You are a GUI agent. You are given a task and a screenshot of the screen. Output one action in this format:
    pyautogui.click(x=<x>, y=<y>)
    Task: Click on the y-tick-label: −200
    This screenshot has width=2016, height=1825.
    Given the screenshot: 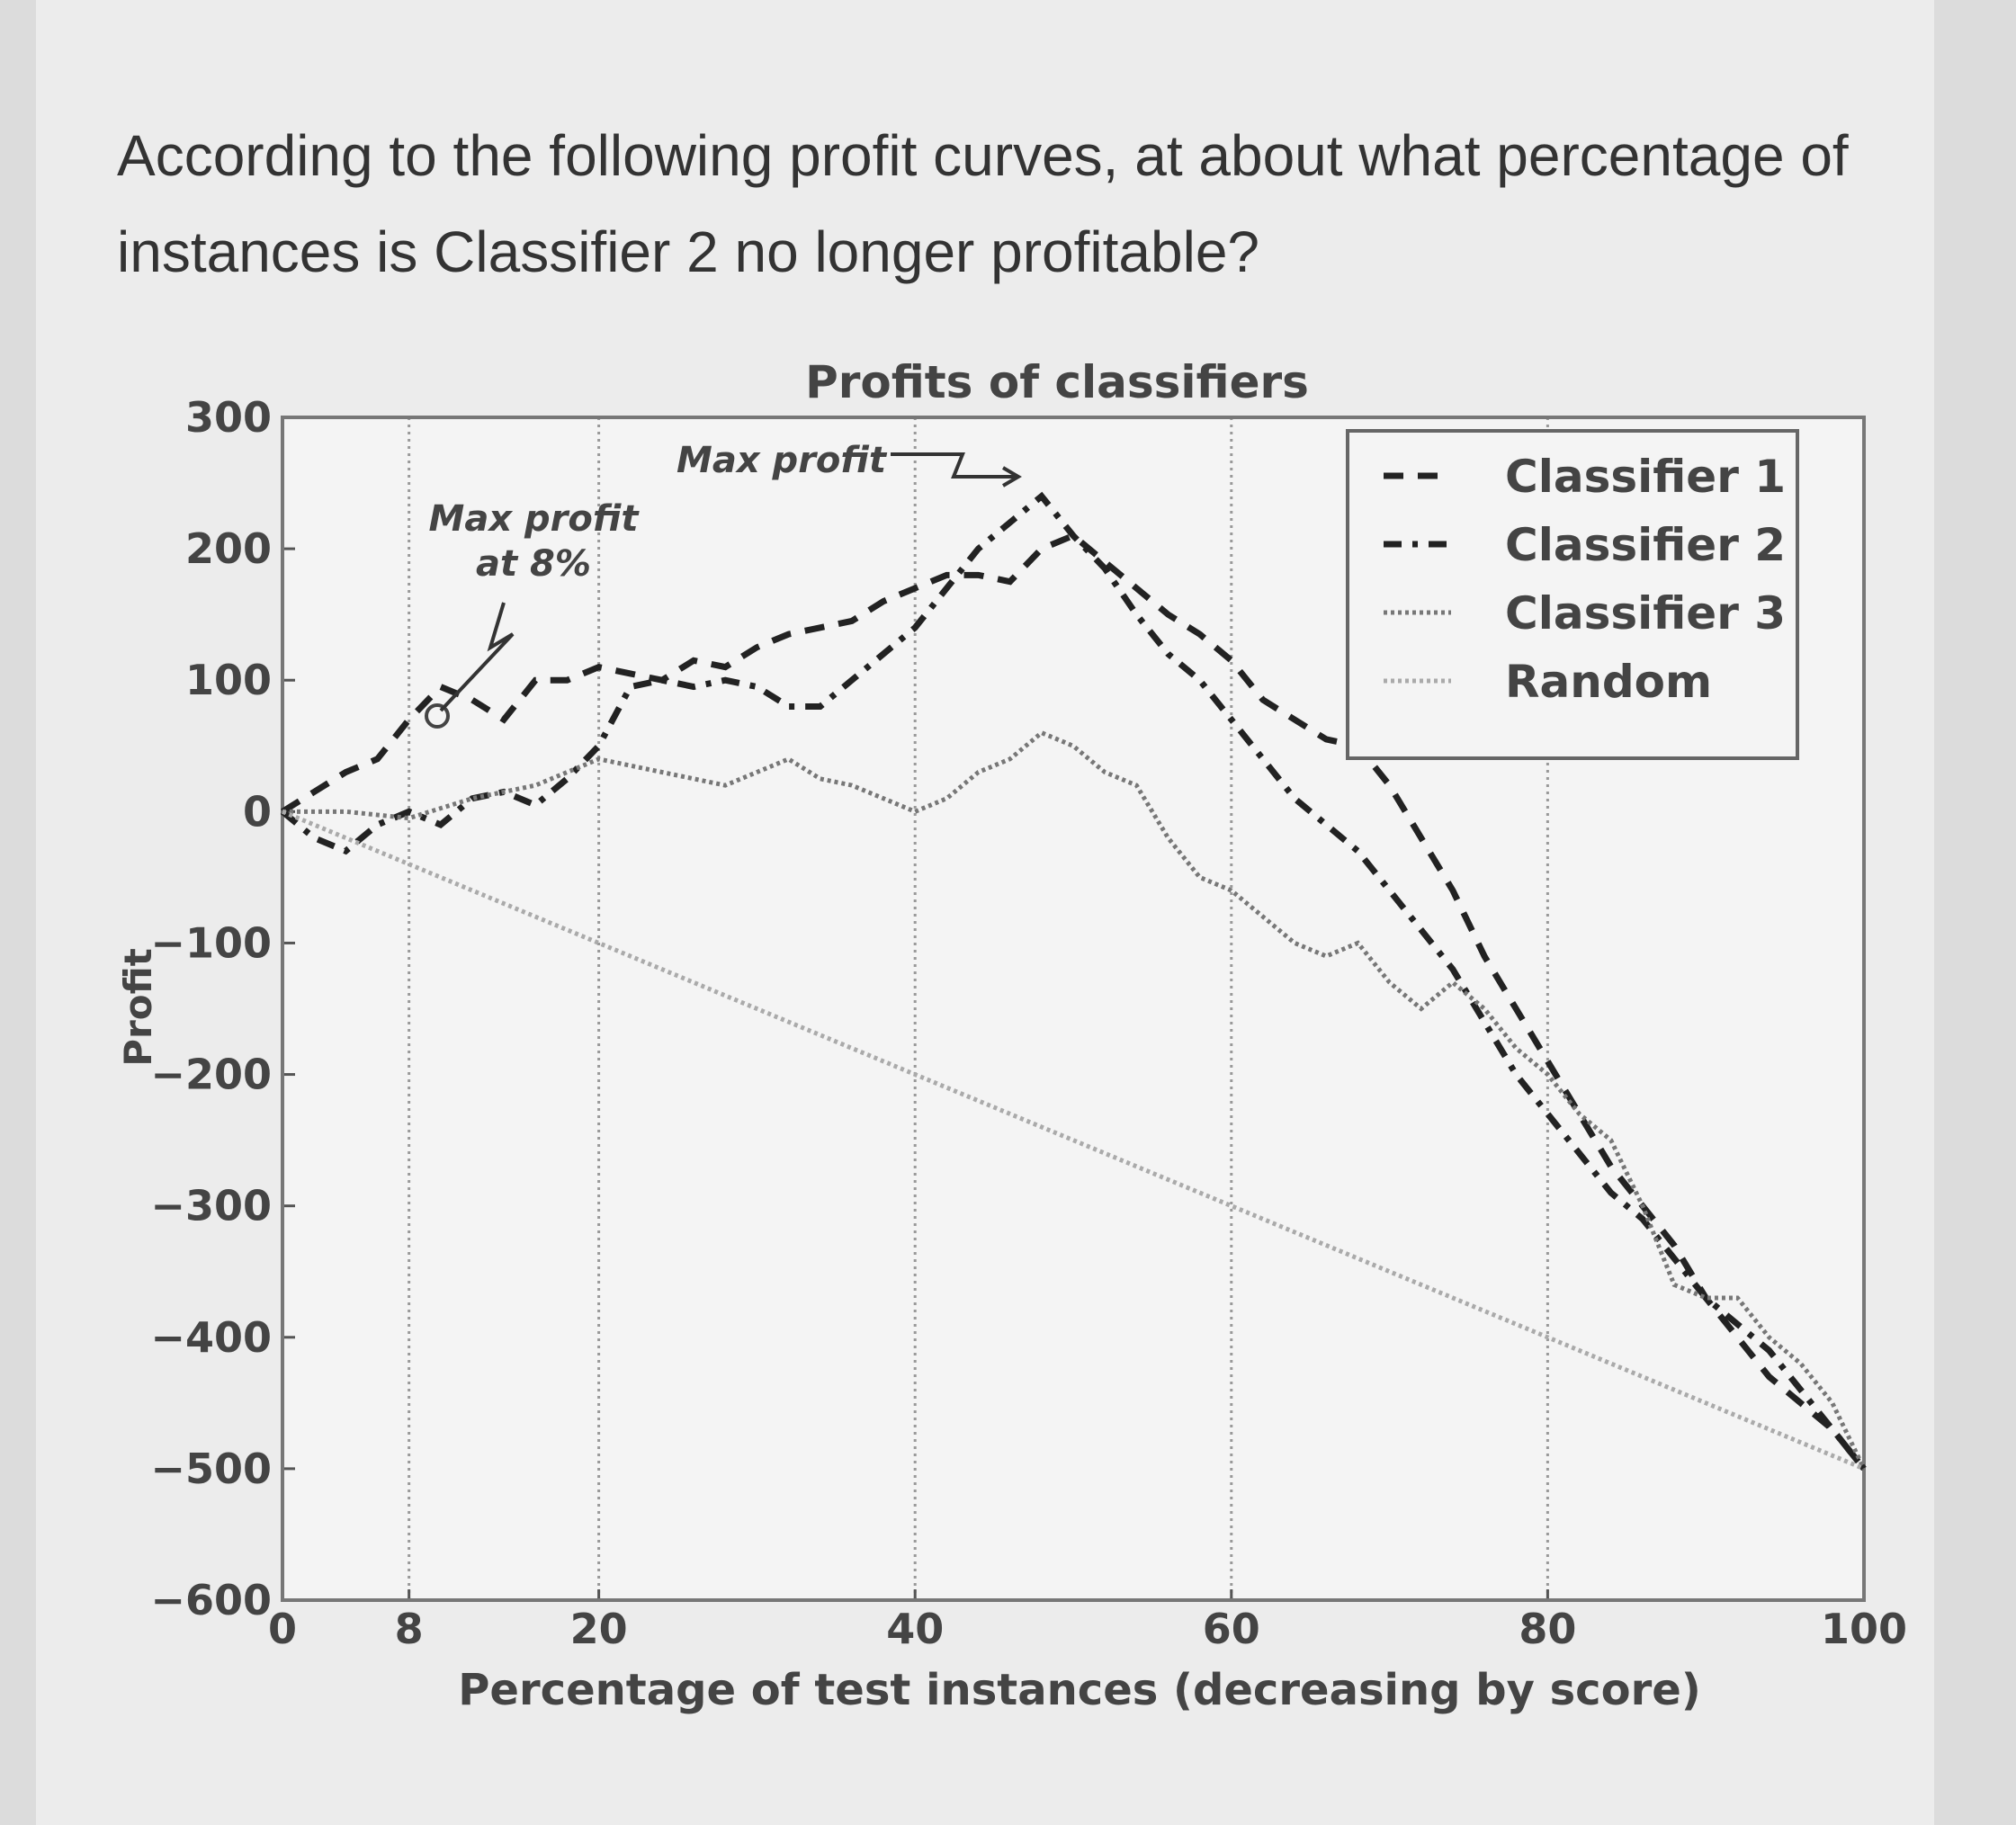 What is the action you would take?
    pyautogui.click(x=211, y=1075)
    